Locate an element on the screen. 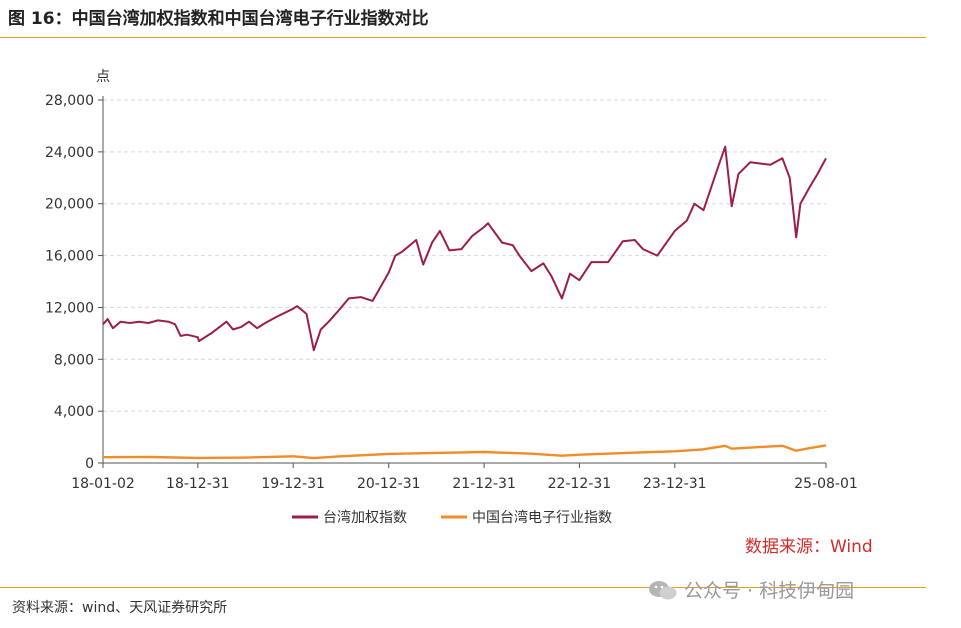 This screenshot has height=628, width=961. wechat-icon is located at coordinates (663, 589).